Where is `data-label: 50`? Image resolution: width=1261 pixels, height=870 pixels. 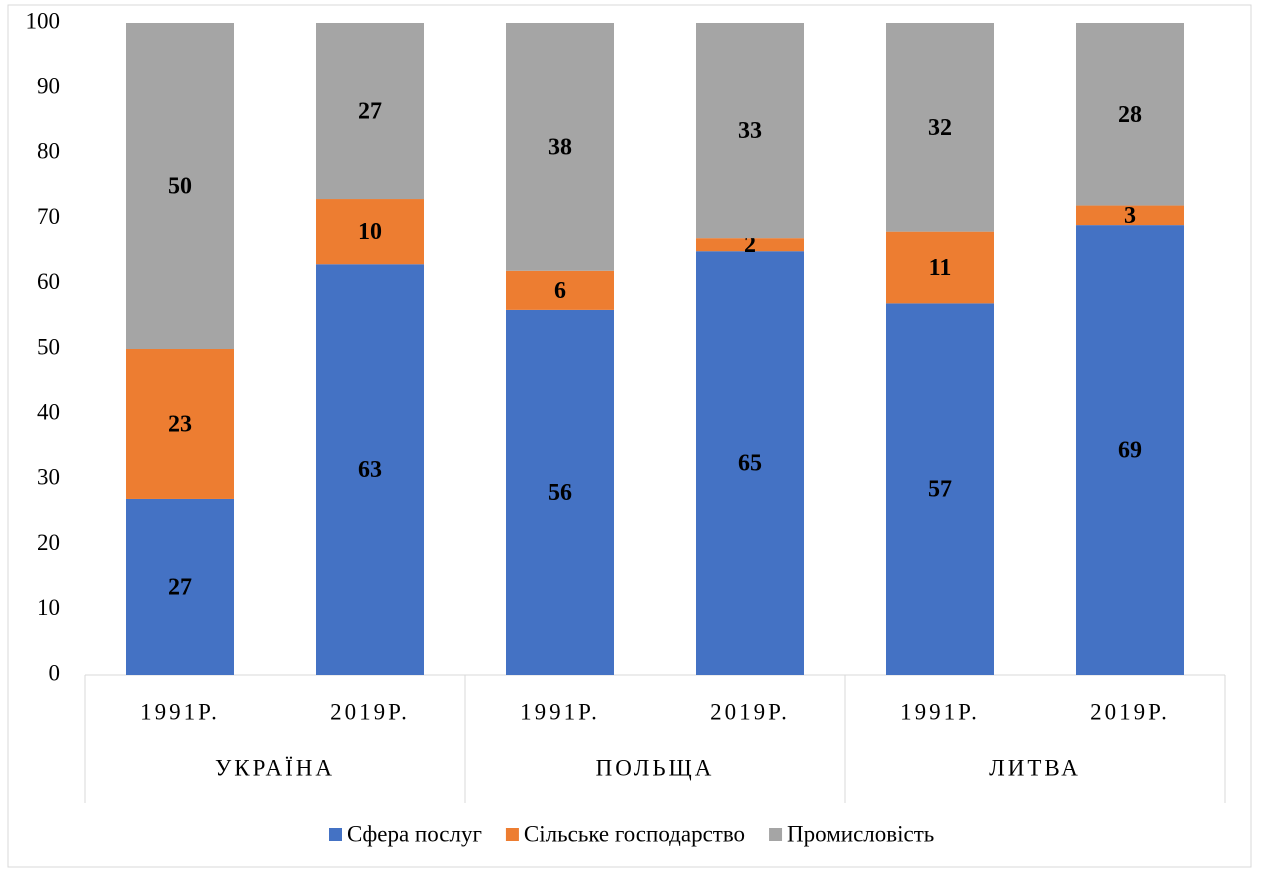
data-label: 50 is located at coordinates (180, 187).